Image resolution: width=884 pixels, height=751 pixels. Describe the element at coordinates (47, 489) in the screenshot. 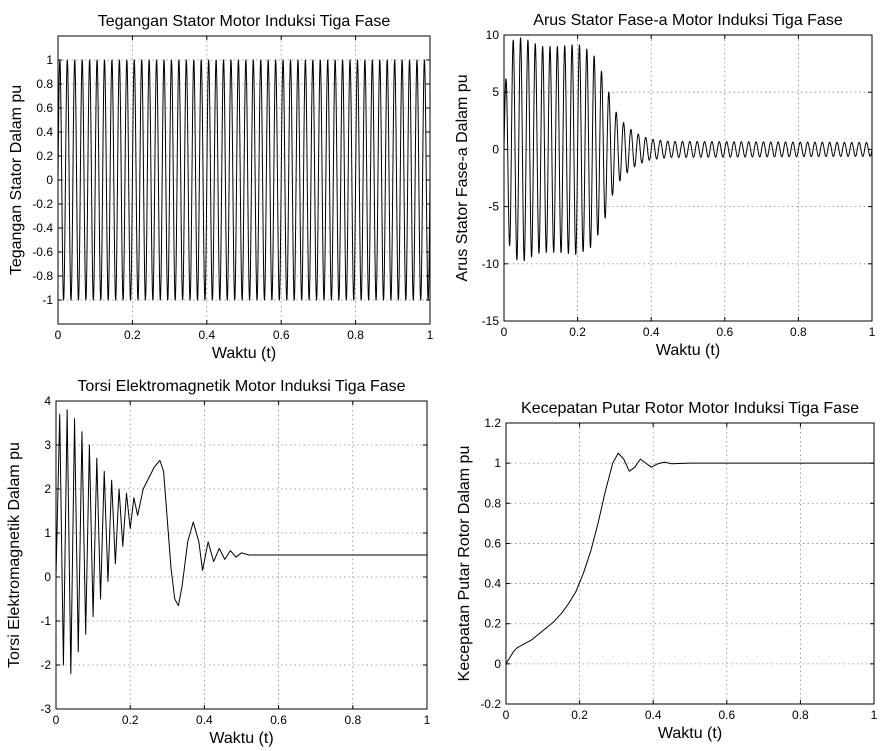

I see `y-tick-label: 2` at that location.